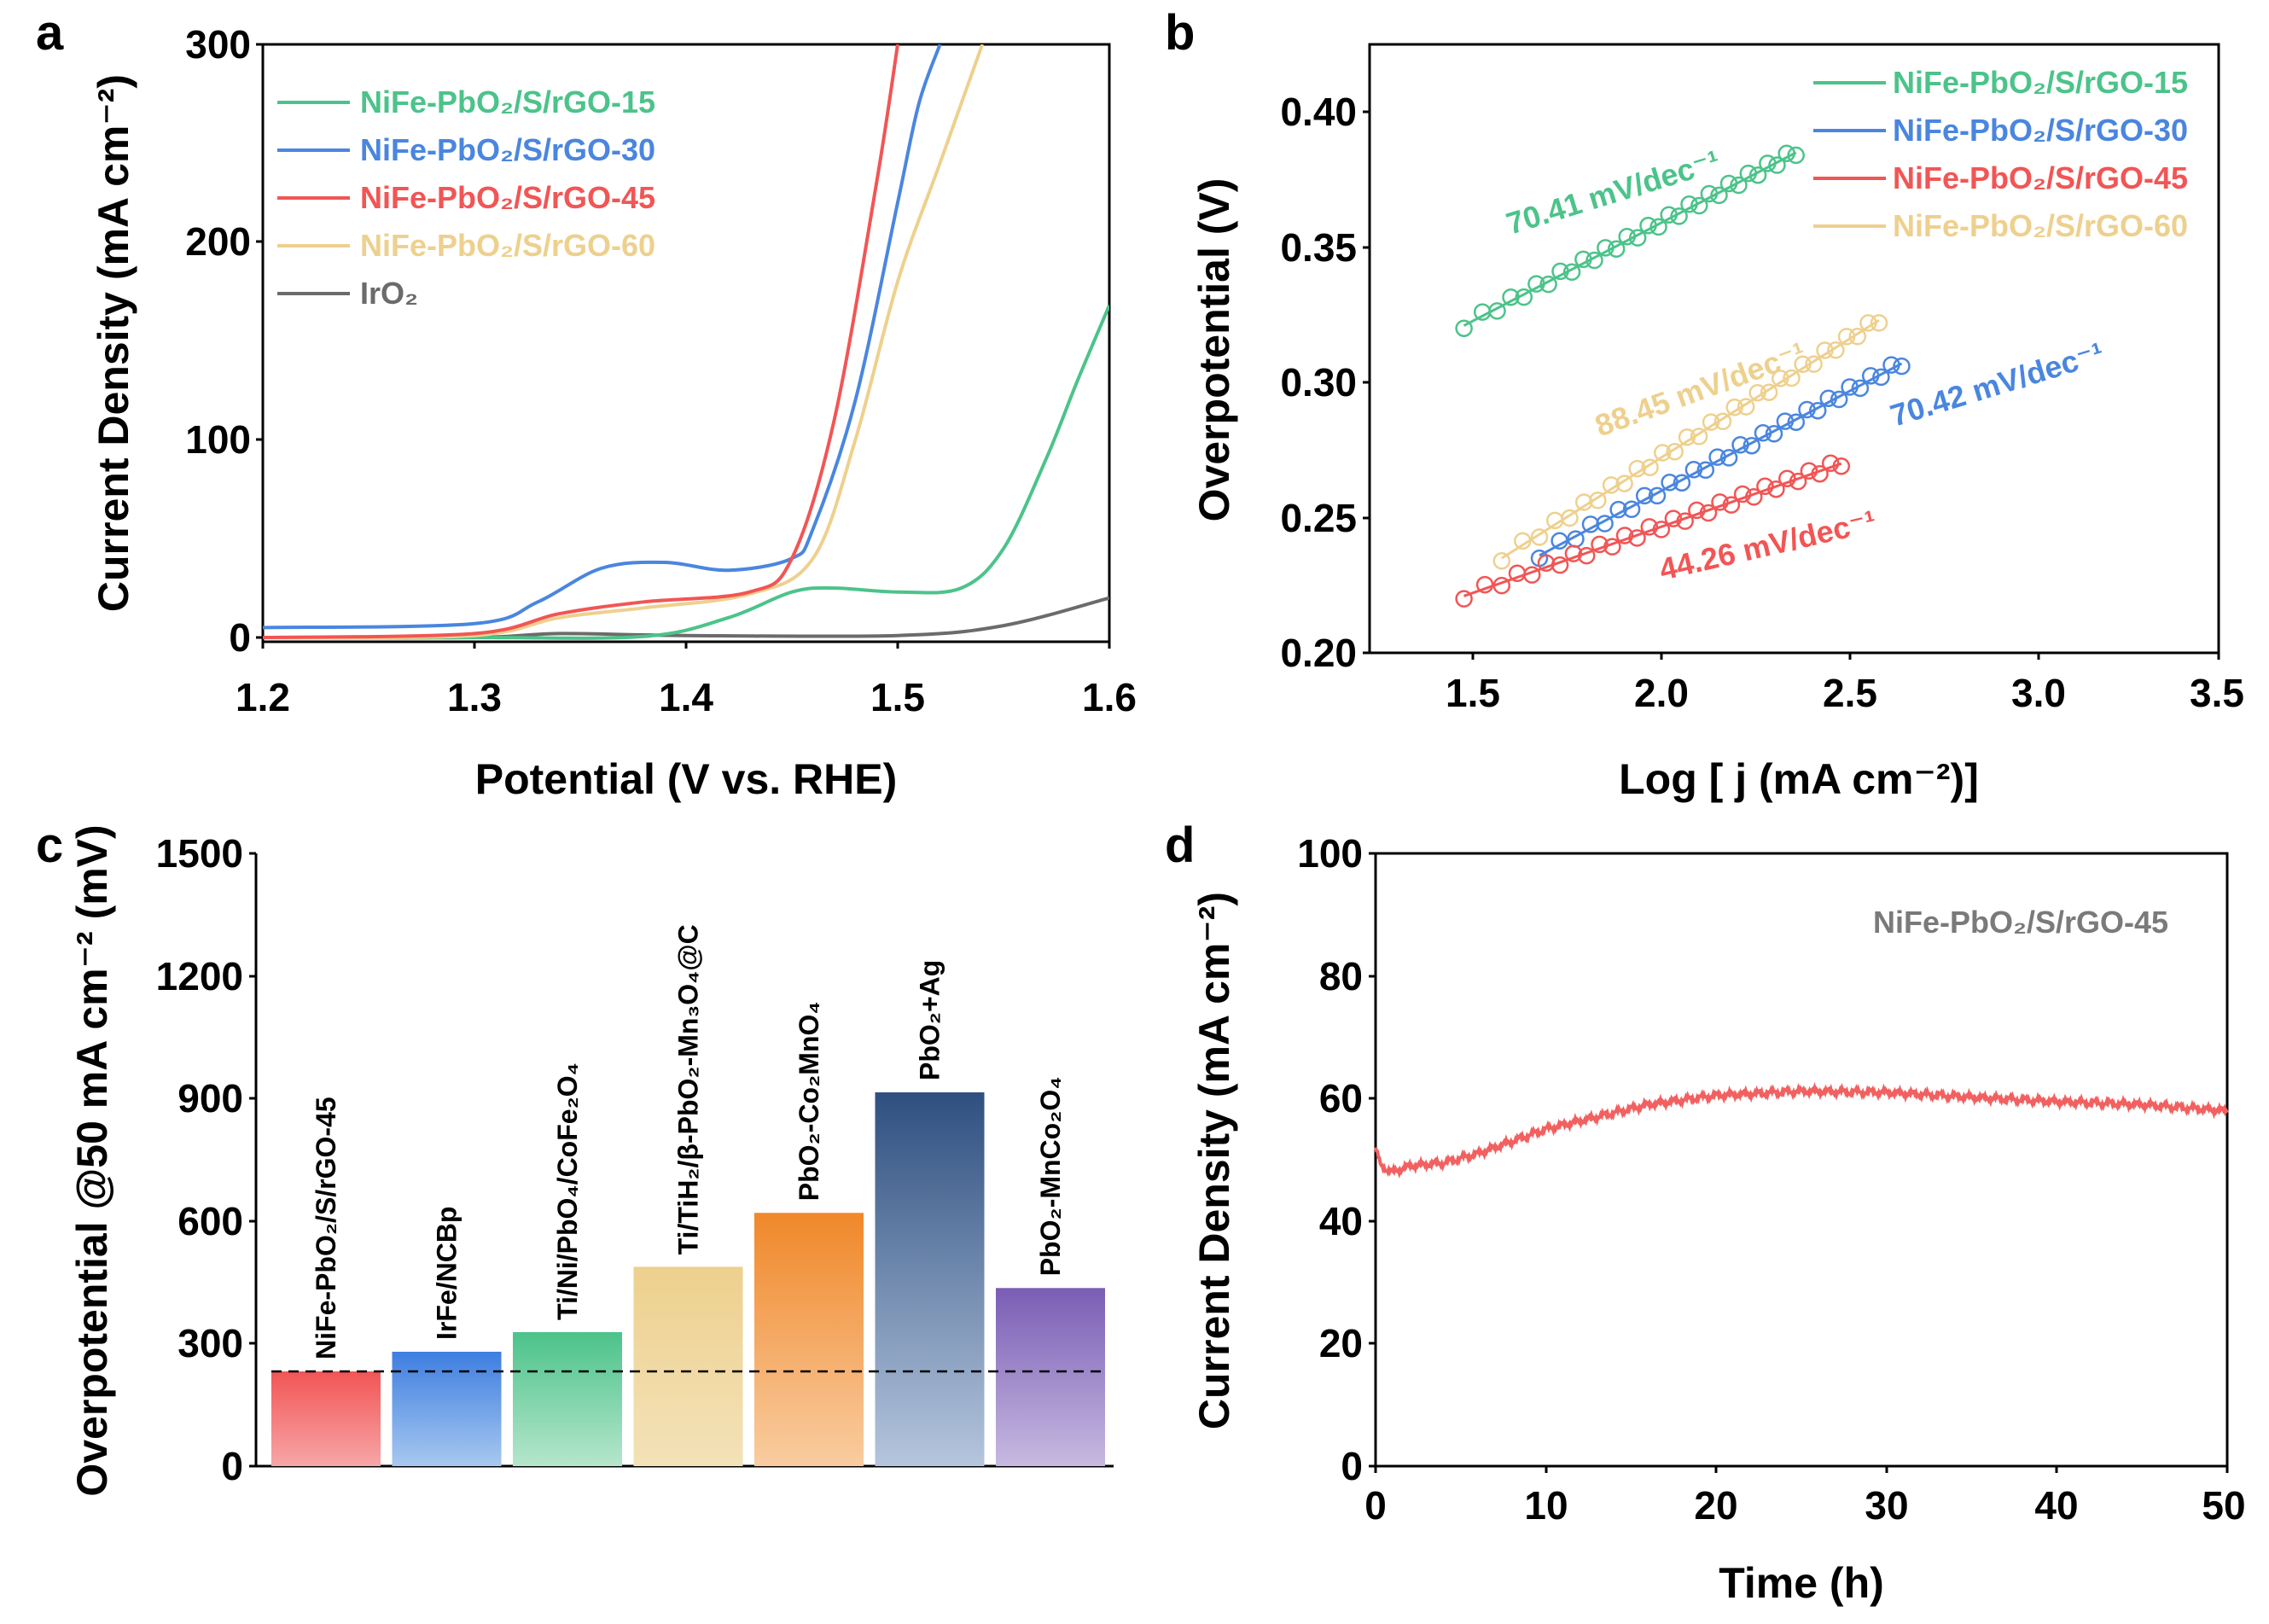  I want to click on y-tick-label: 100, so click(218, 440).